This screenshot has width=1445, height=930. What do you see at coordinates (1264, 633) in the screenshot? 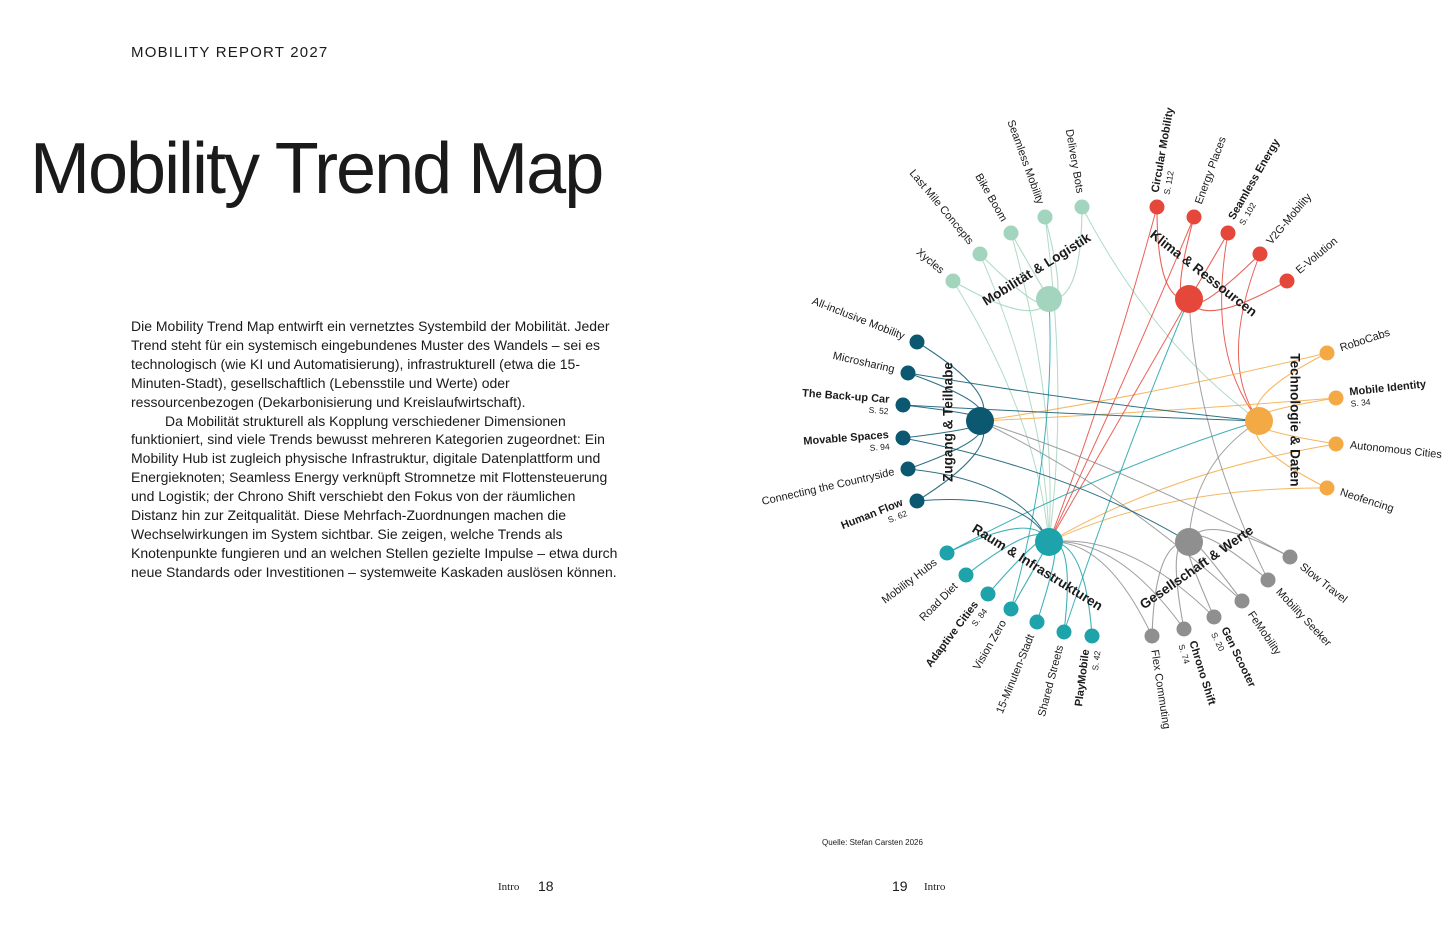
I see `trend-label: FeMobility` at bounding box center [1264, 633].